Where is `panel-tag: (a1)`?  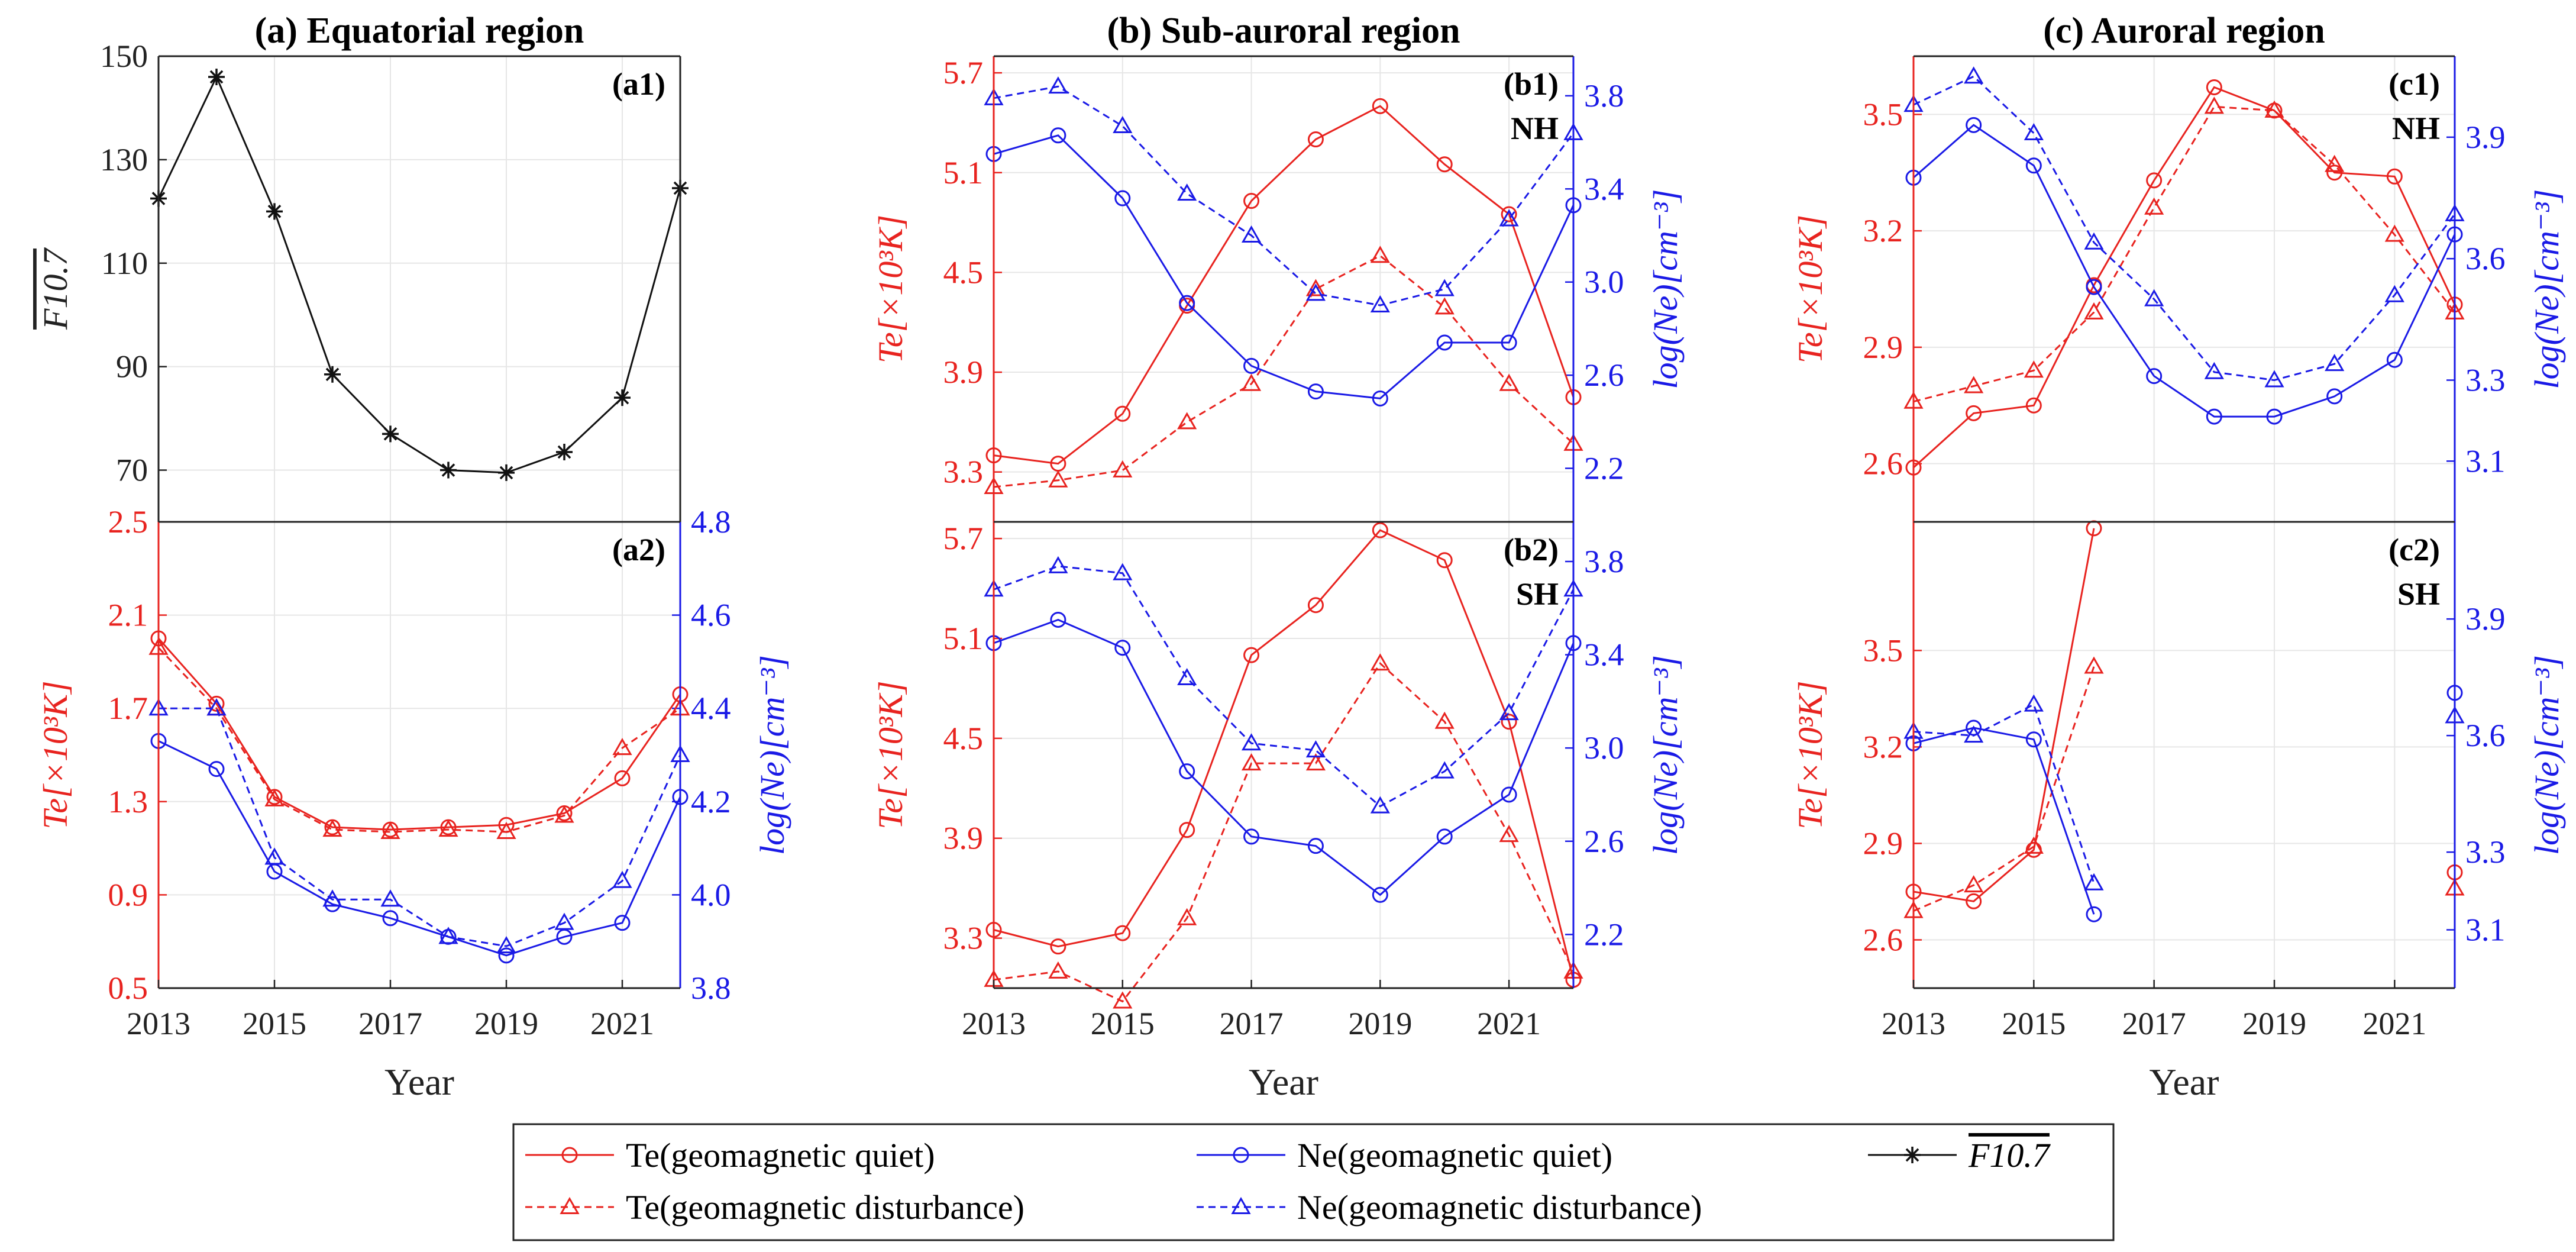 panel-tag: (a1) is located at coordinates (638, 84).